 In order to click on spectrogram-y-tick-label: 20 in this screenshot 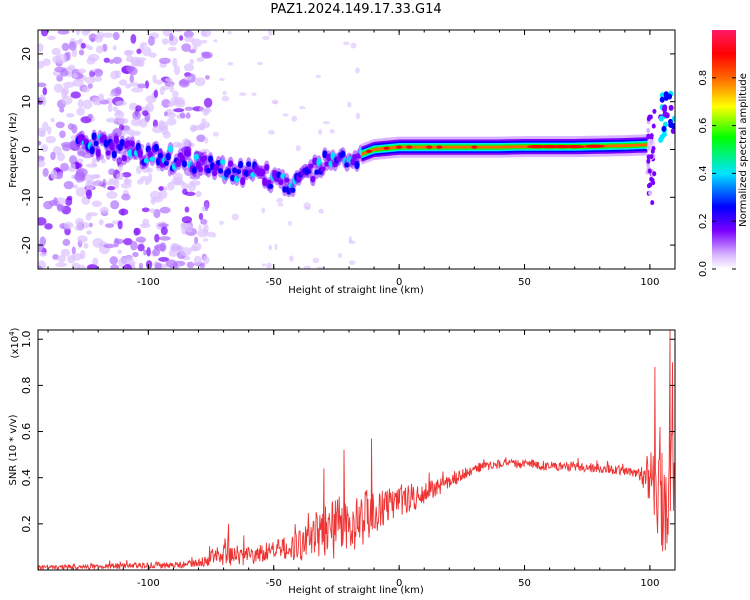, I will do `click(26, 54)`.